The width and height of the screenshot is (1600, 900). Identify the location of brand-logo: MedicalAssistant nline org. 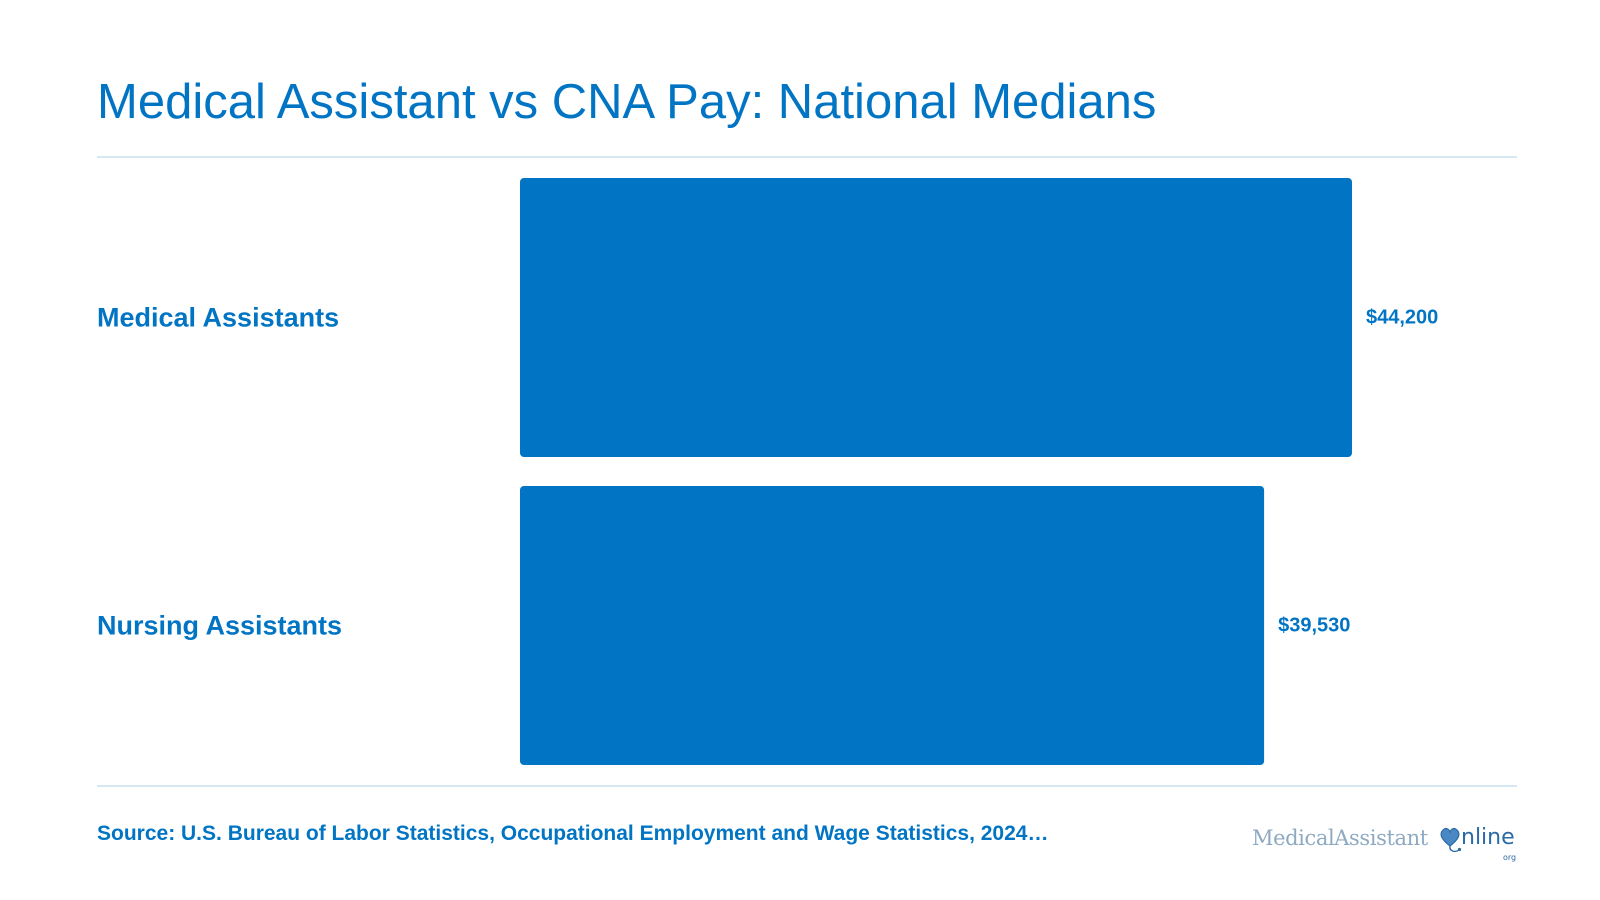
(1384, 845).